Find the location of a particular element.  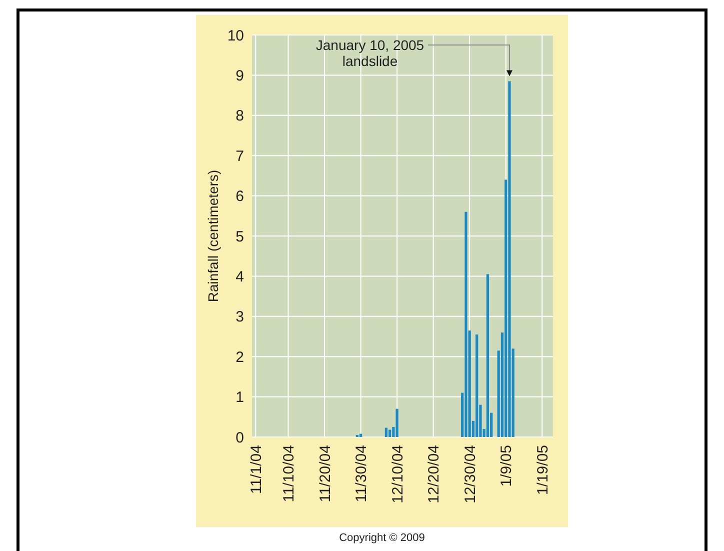

x-tick-label: 12/30/04 is located at coordinates (470, 474).